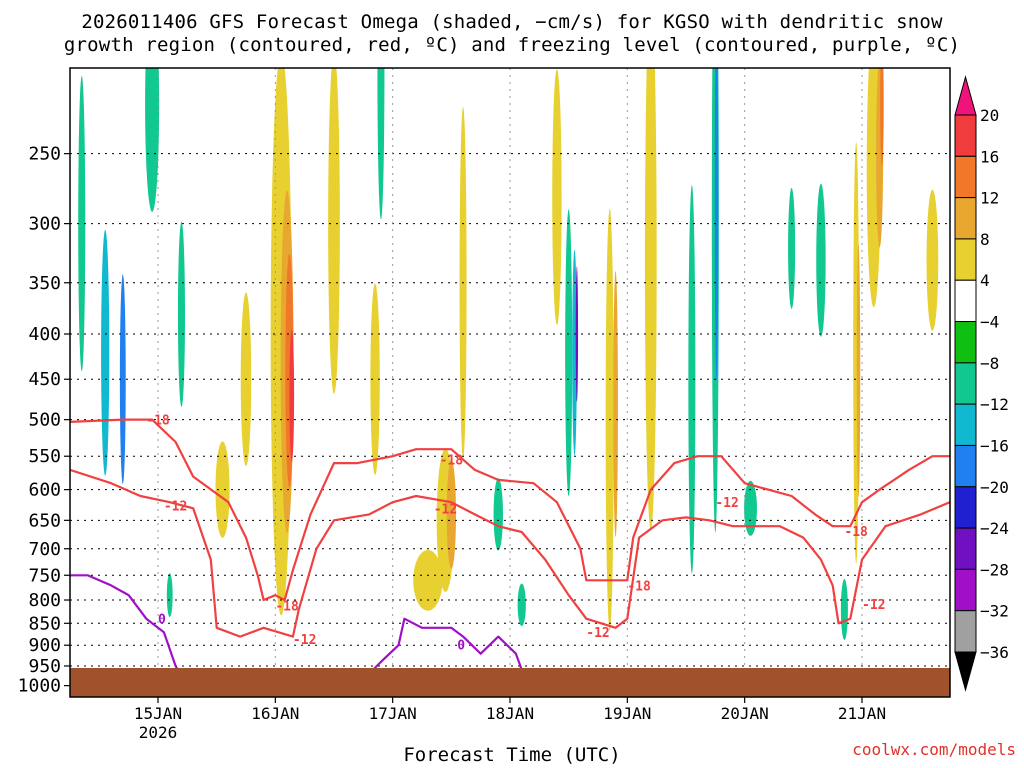  What do you see at coordinates (989, 115) in the screenshot?
I see `colorbar-label-0: 20` at bounding box center [989, 115].